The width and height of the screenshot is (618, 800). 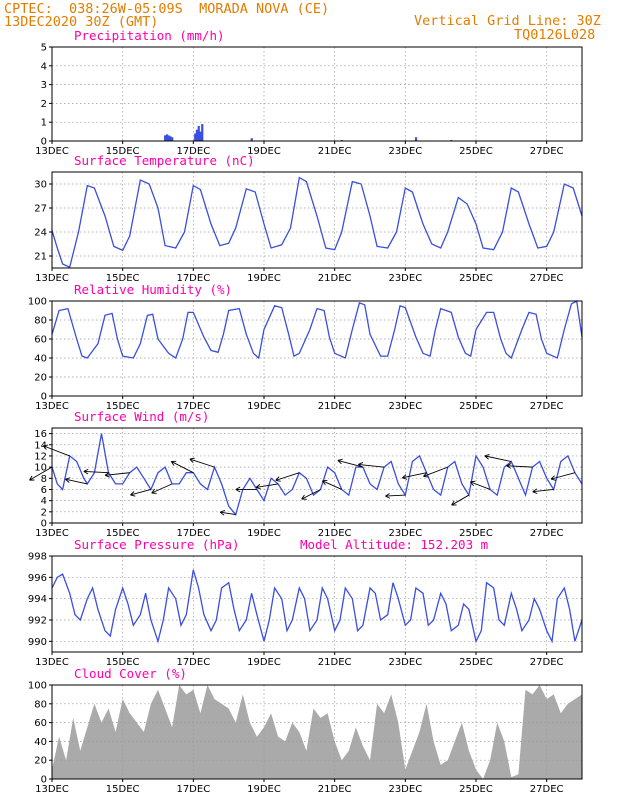 I want to click on y-tick-label: 27, so click(x=40, y=209).